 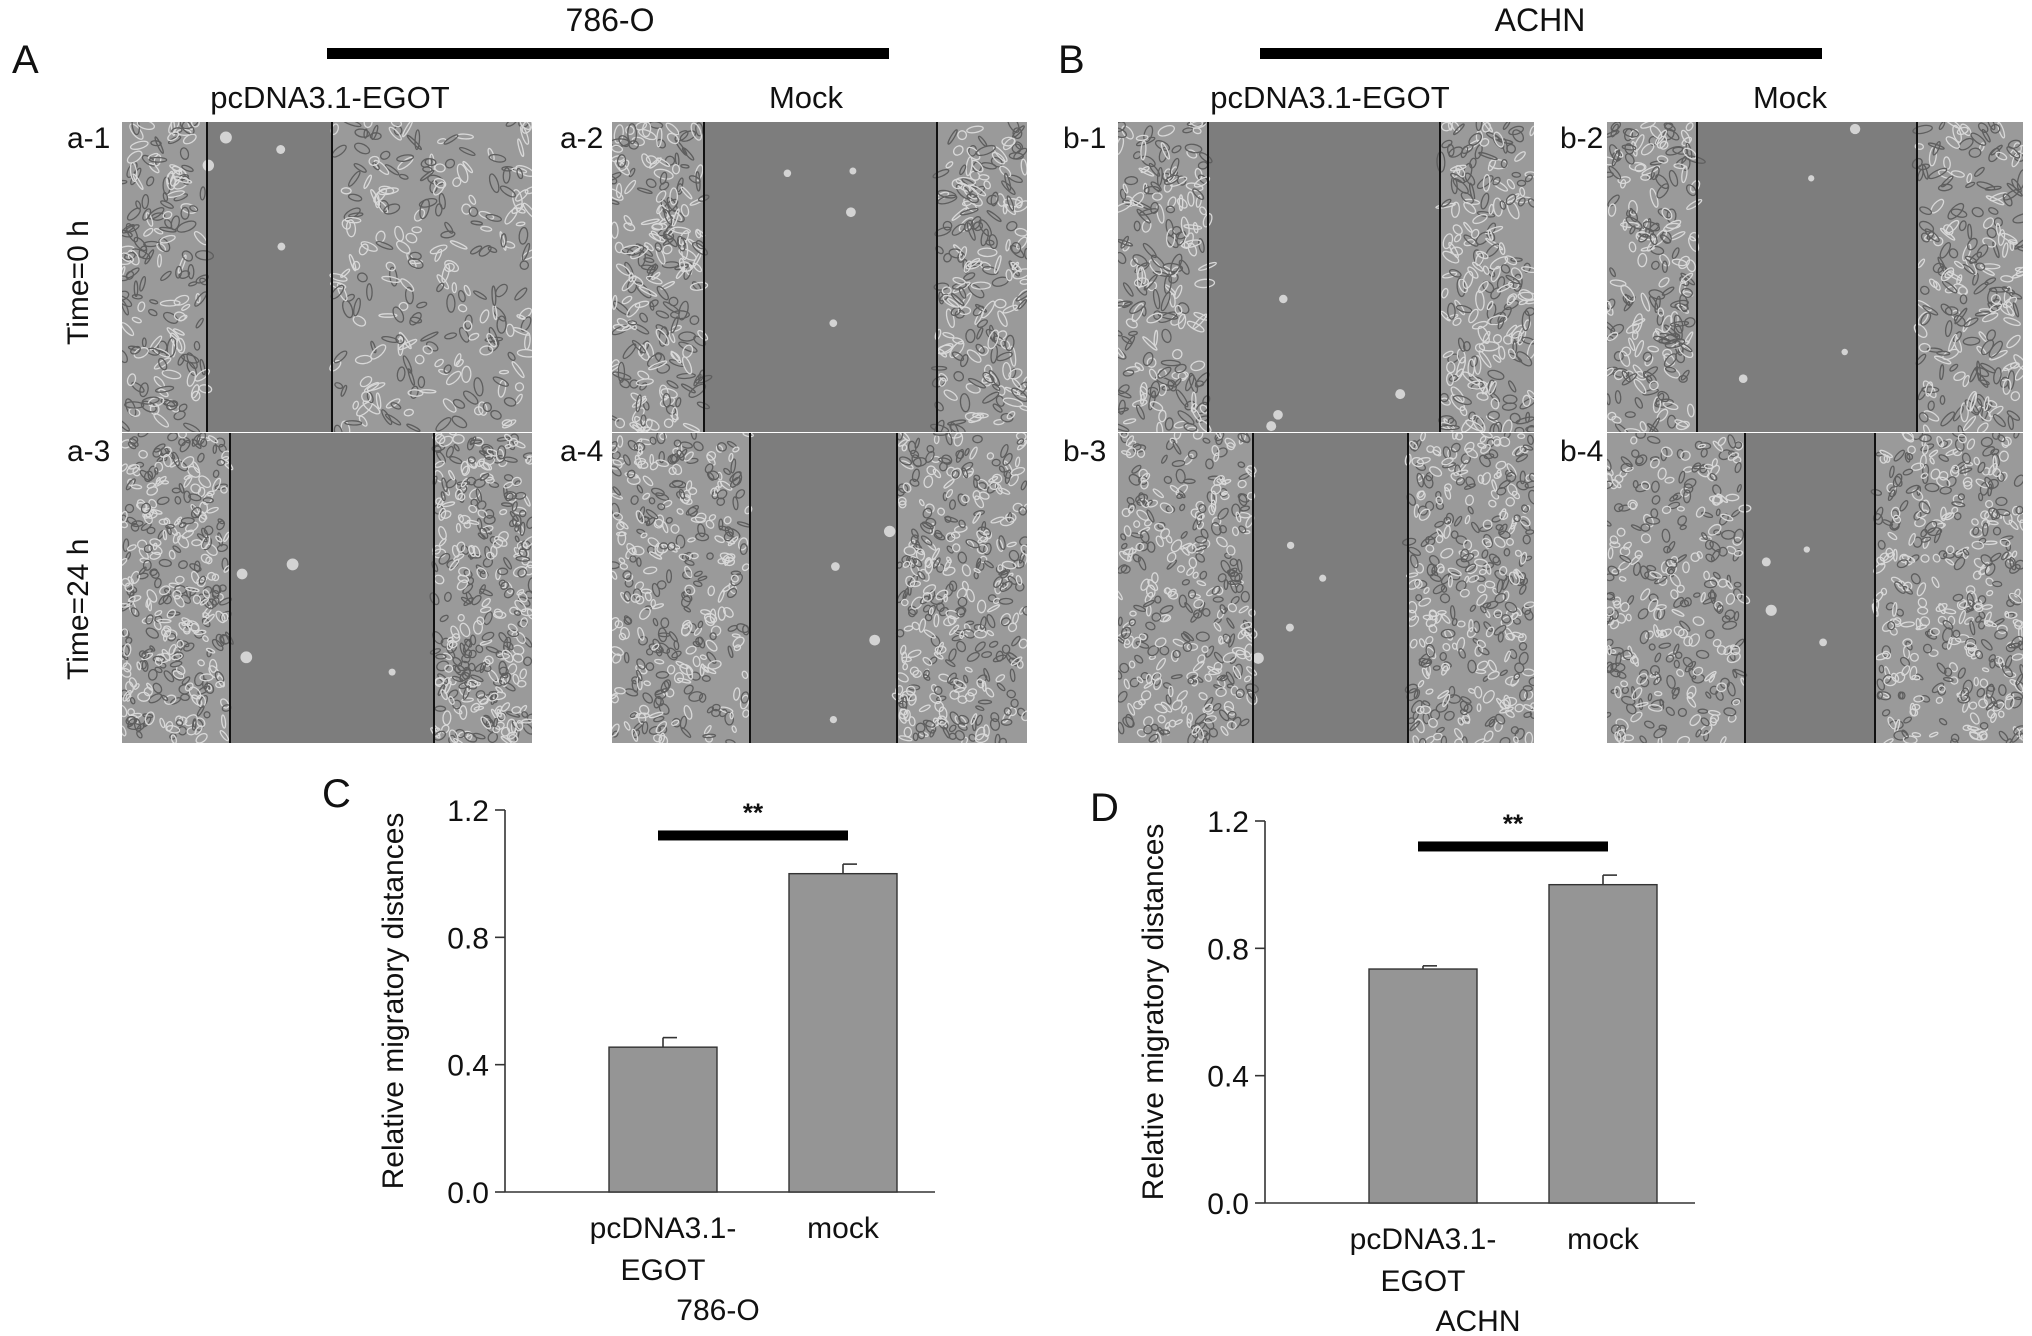 I want to click on micrograph-a3, so click(x=327, y=588).